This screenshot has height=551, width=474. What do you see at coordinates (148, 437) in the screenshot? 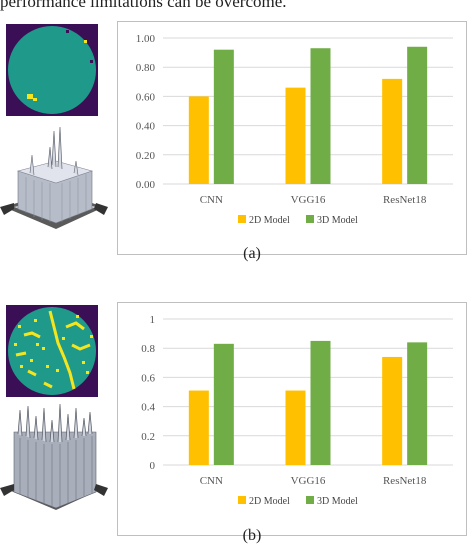
I see `y-tick-label: 0.2` at bounding box center [148, 437].